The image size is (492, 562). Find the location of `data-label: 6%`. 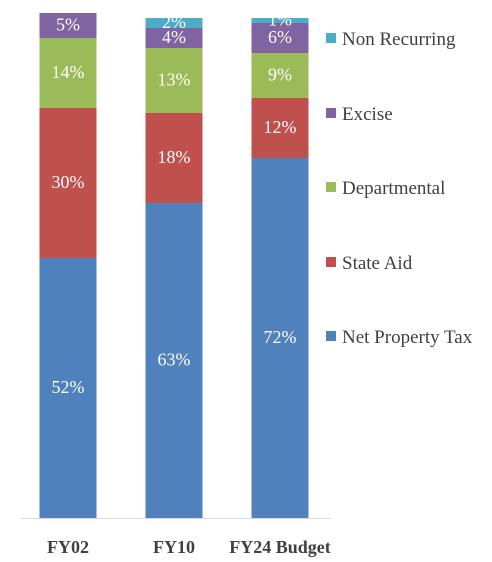

data-label: 6% is located at coordinates (280, 37).